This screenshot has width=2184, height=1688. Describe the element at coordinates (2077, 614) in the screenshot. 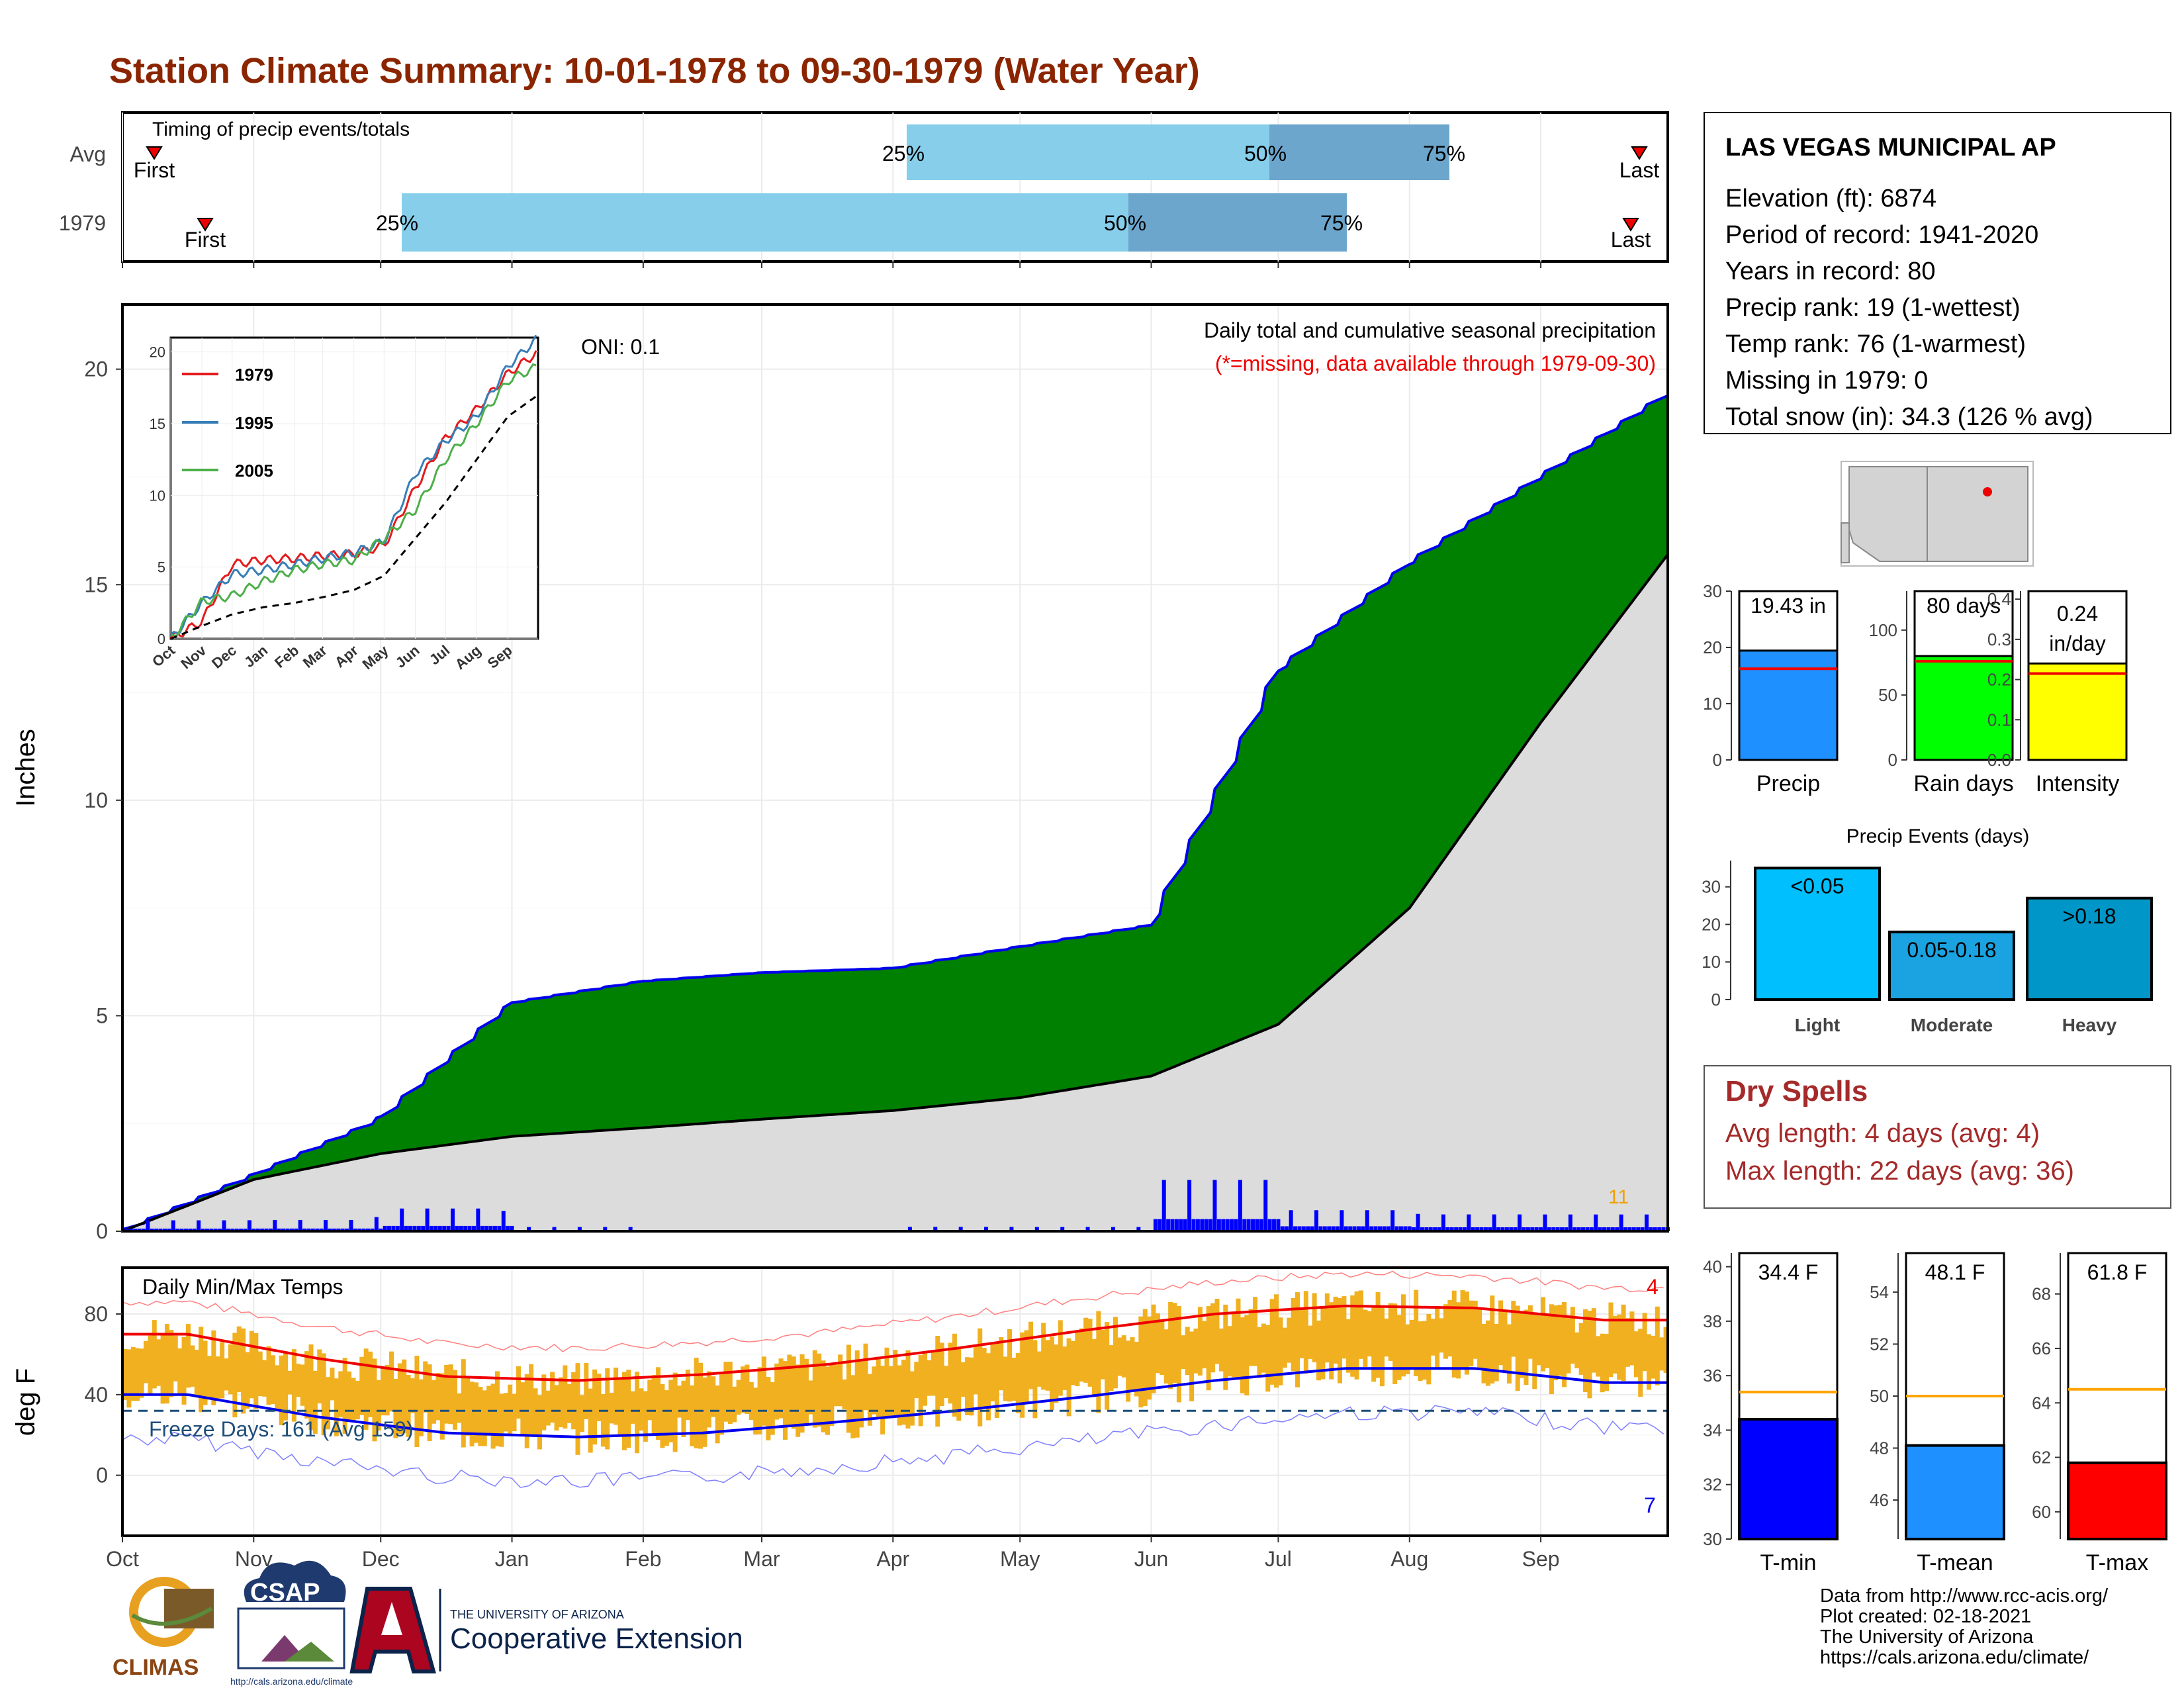

I see `summary-bar-value: 0.24` at that location.